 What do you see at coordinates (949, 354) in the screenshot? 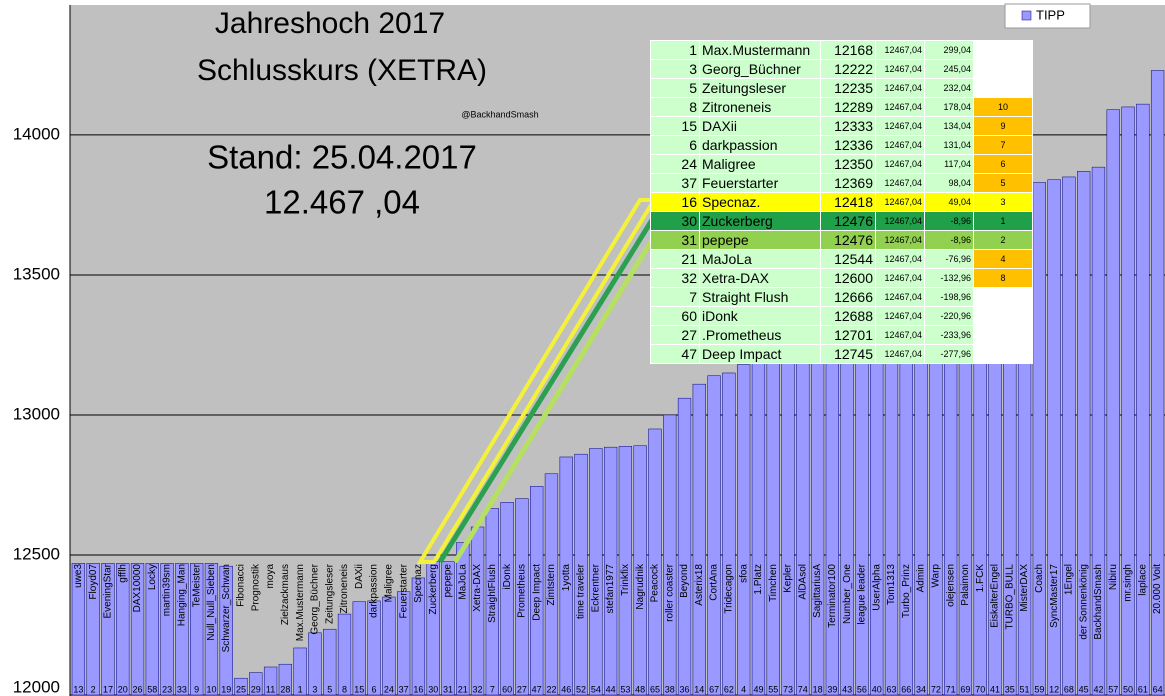
I see `table-cell: -277,96` at bounding box center [949, 354].